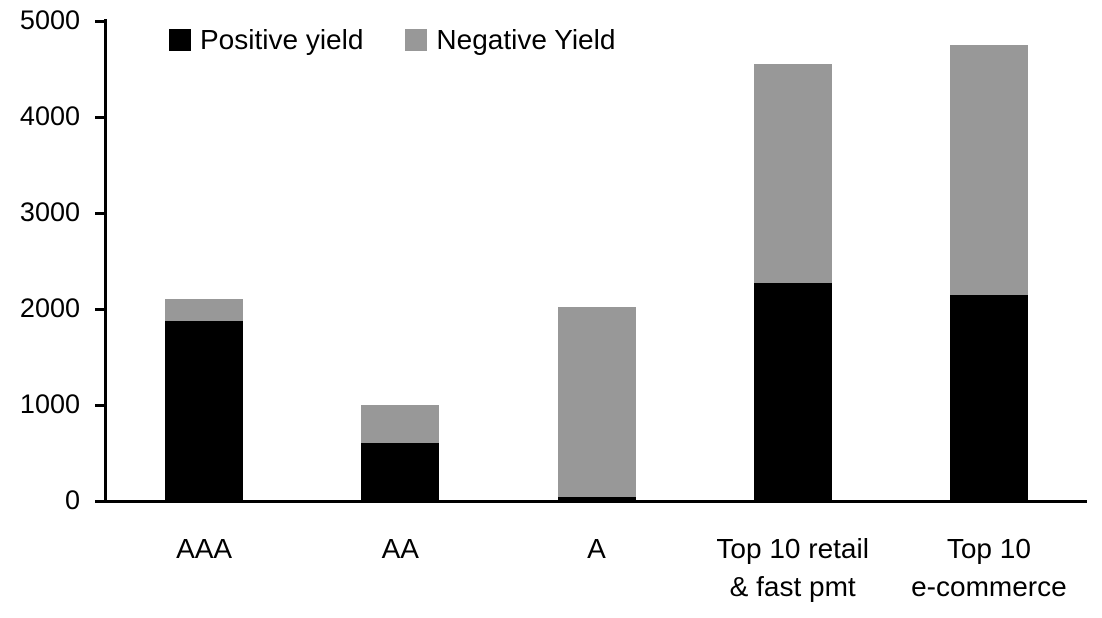 The image size is (1102, 618). I want to click on y-tick-label: 3000, so click(49, 212).